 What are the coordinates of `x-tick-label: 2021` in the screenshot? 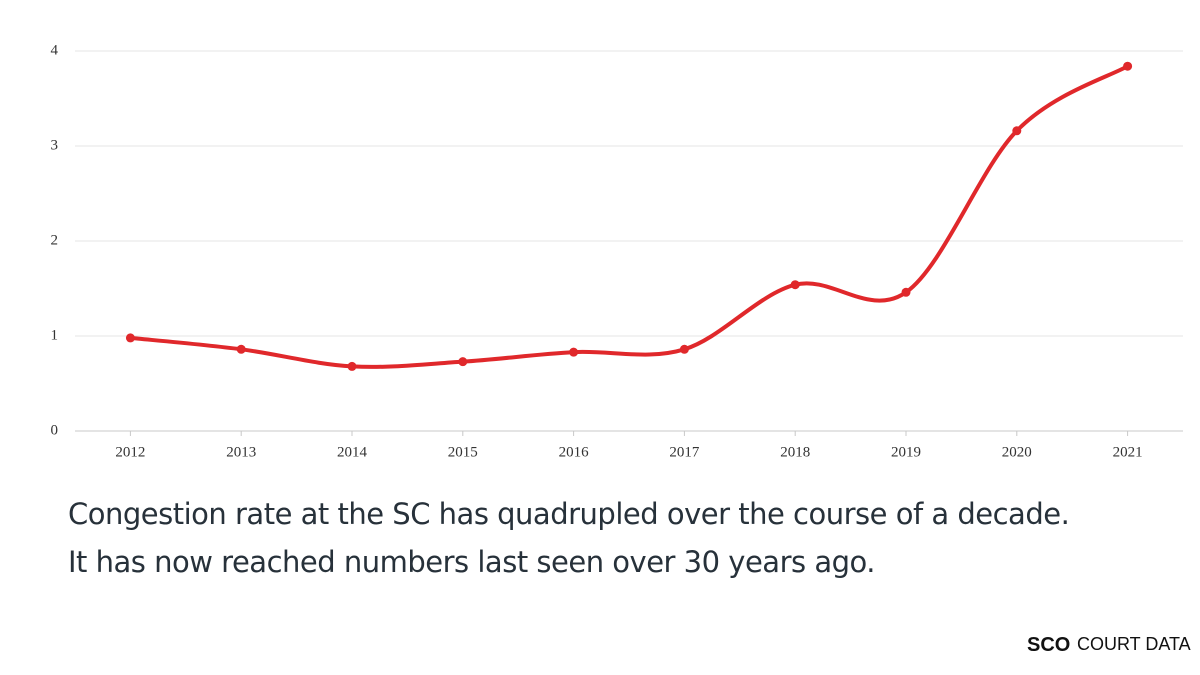 It's located at (1128, 452).